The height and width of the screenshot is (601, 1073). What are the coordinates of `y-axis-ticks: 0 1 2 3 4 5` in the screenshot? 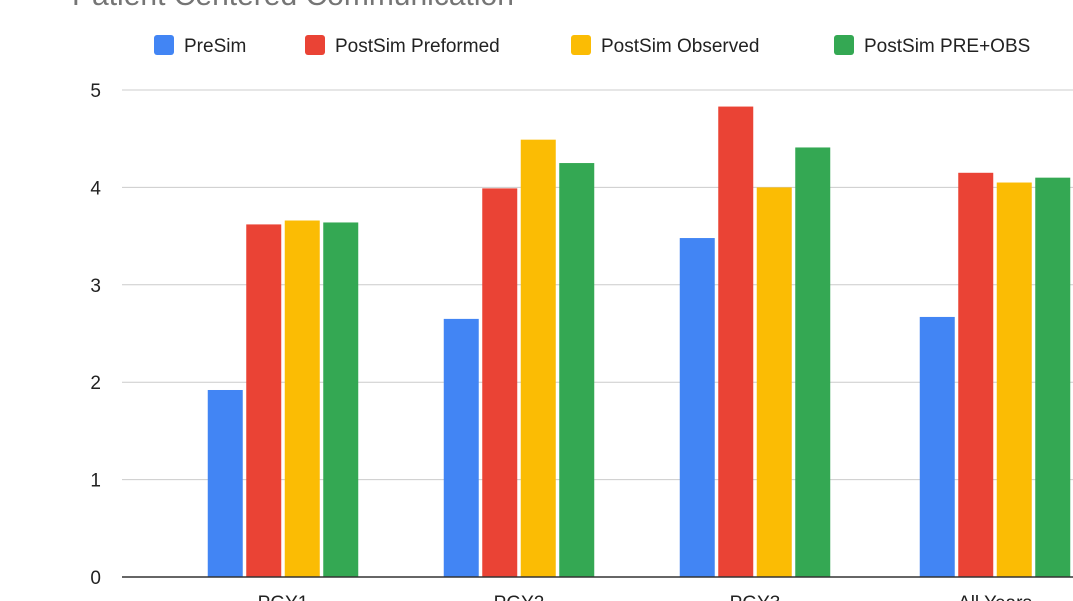 It's located at (95, 335).